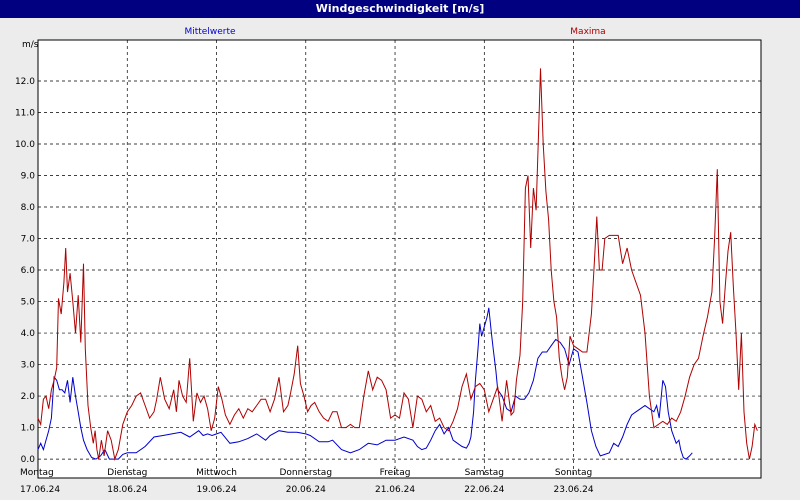  Describe the element at coordinates (216, 473) in the screenshot. I see `x-tick-day-label: Mittwoch` at that location.